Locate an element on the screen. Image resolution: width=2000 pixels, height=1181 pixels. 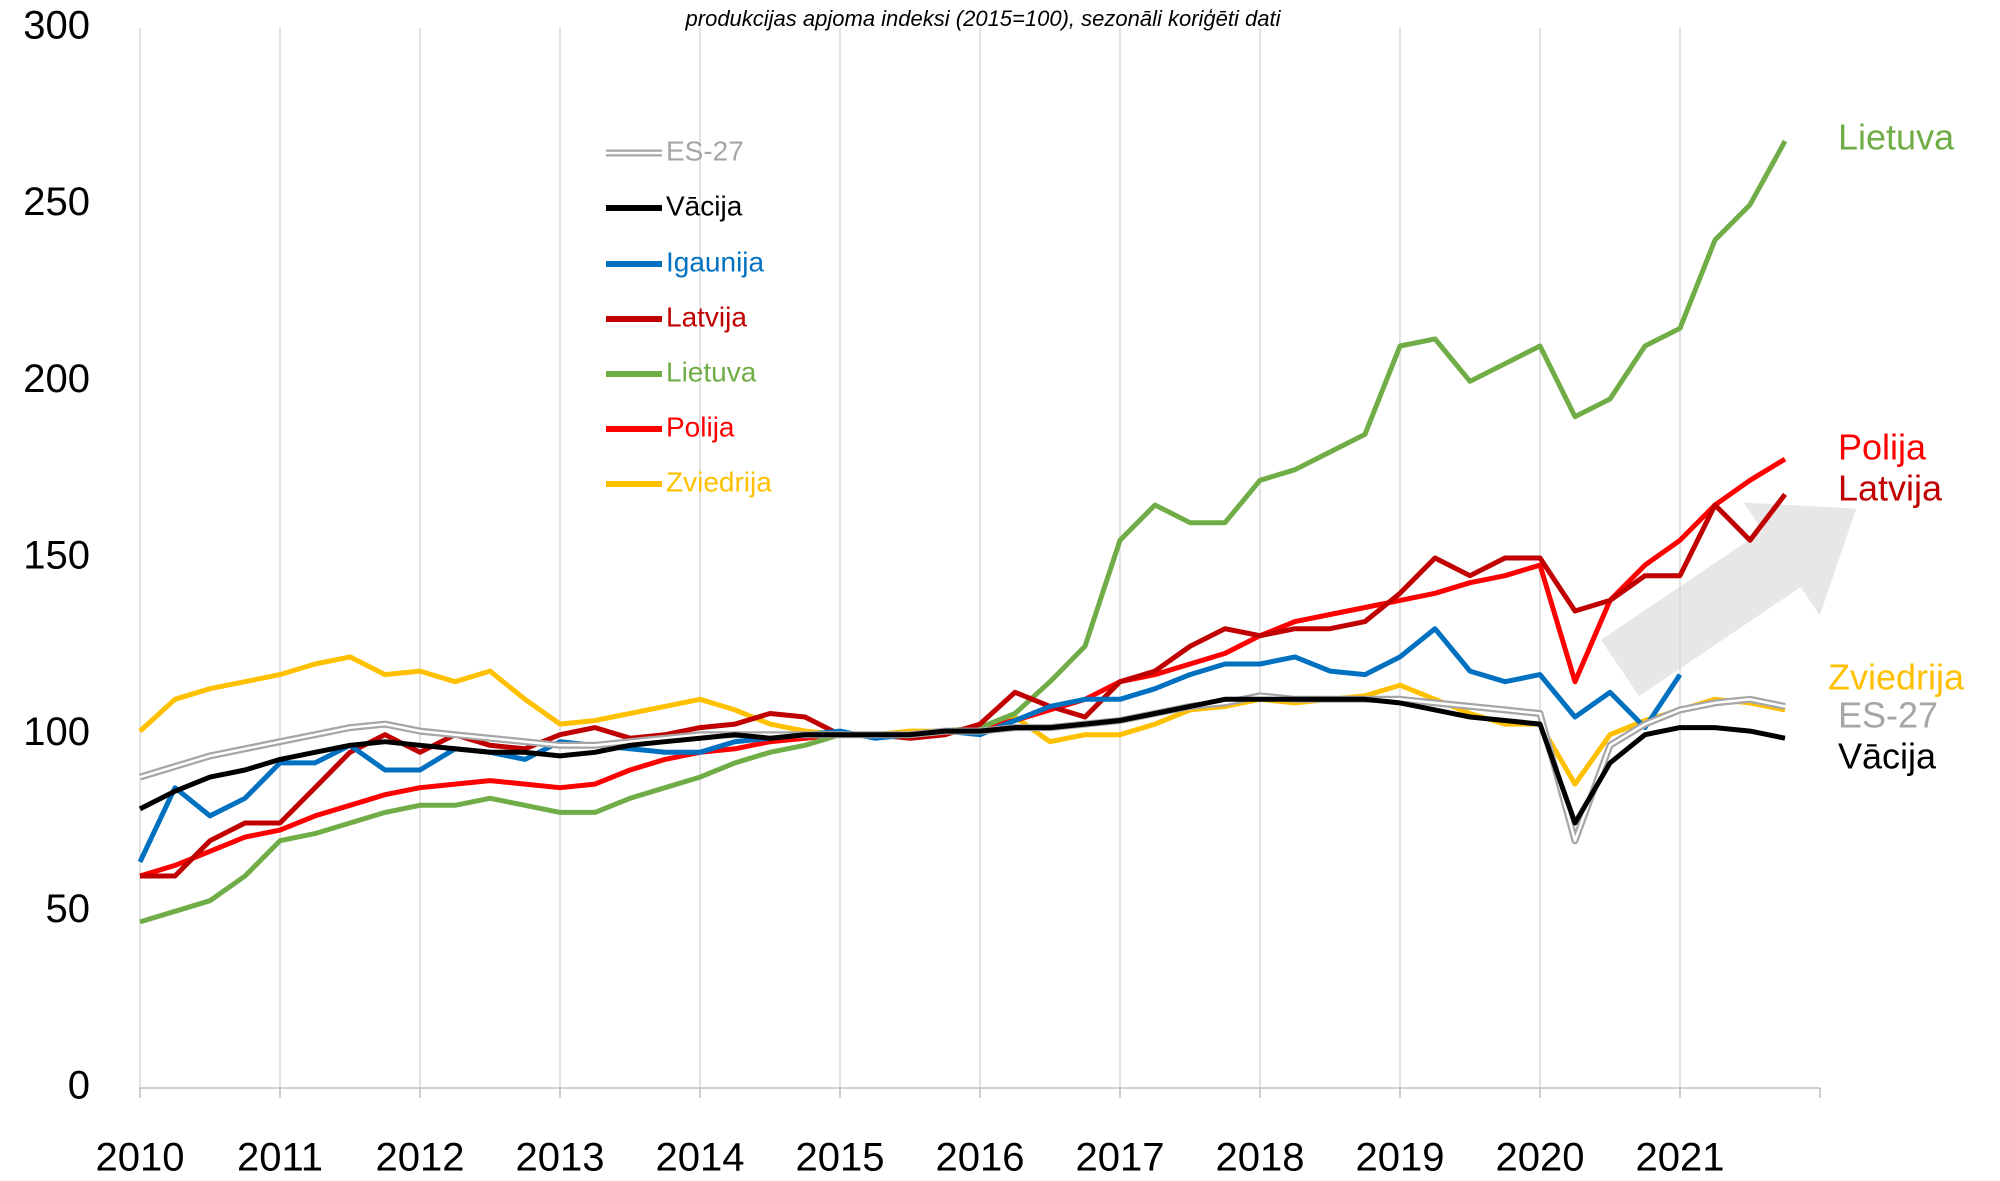
x-tick-label: 2017 is located at coordinates (1120, 1158).